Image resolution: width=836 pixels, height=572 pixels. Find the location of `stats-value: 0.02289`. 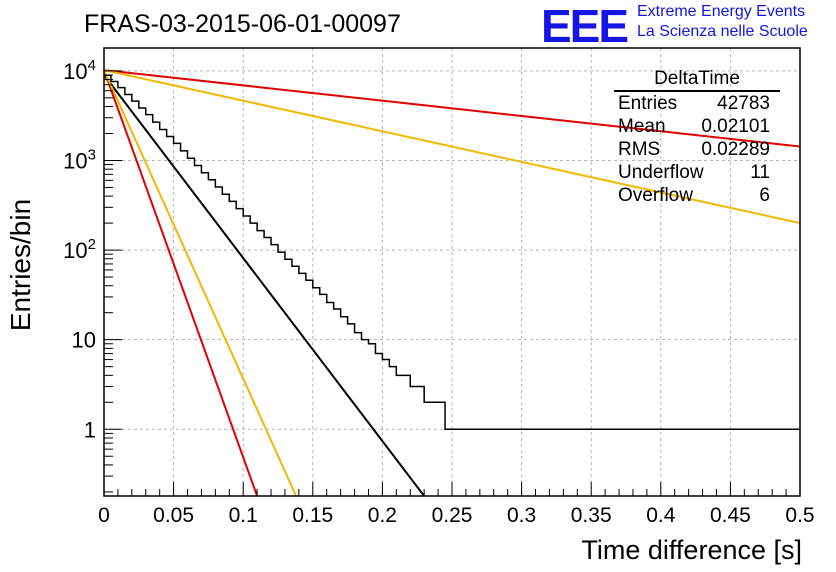

stats-value: 0.02289 is located at coordinates (735, 149).